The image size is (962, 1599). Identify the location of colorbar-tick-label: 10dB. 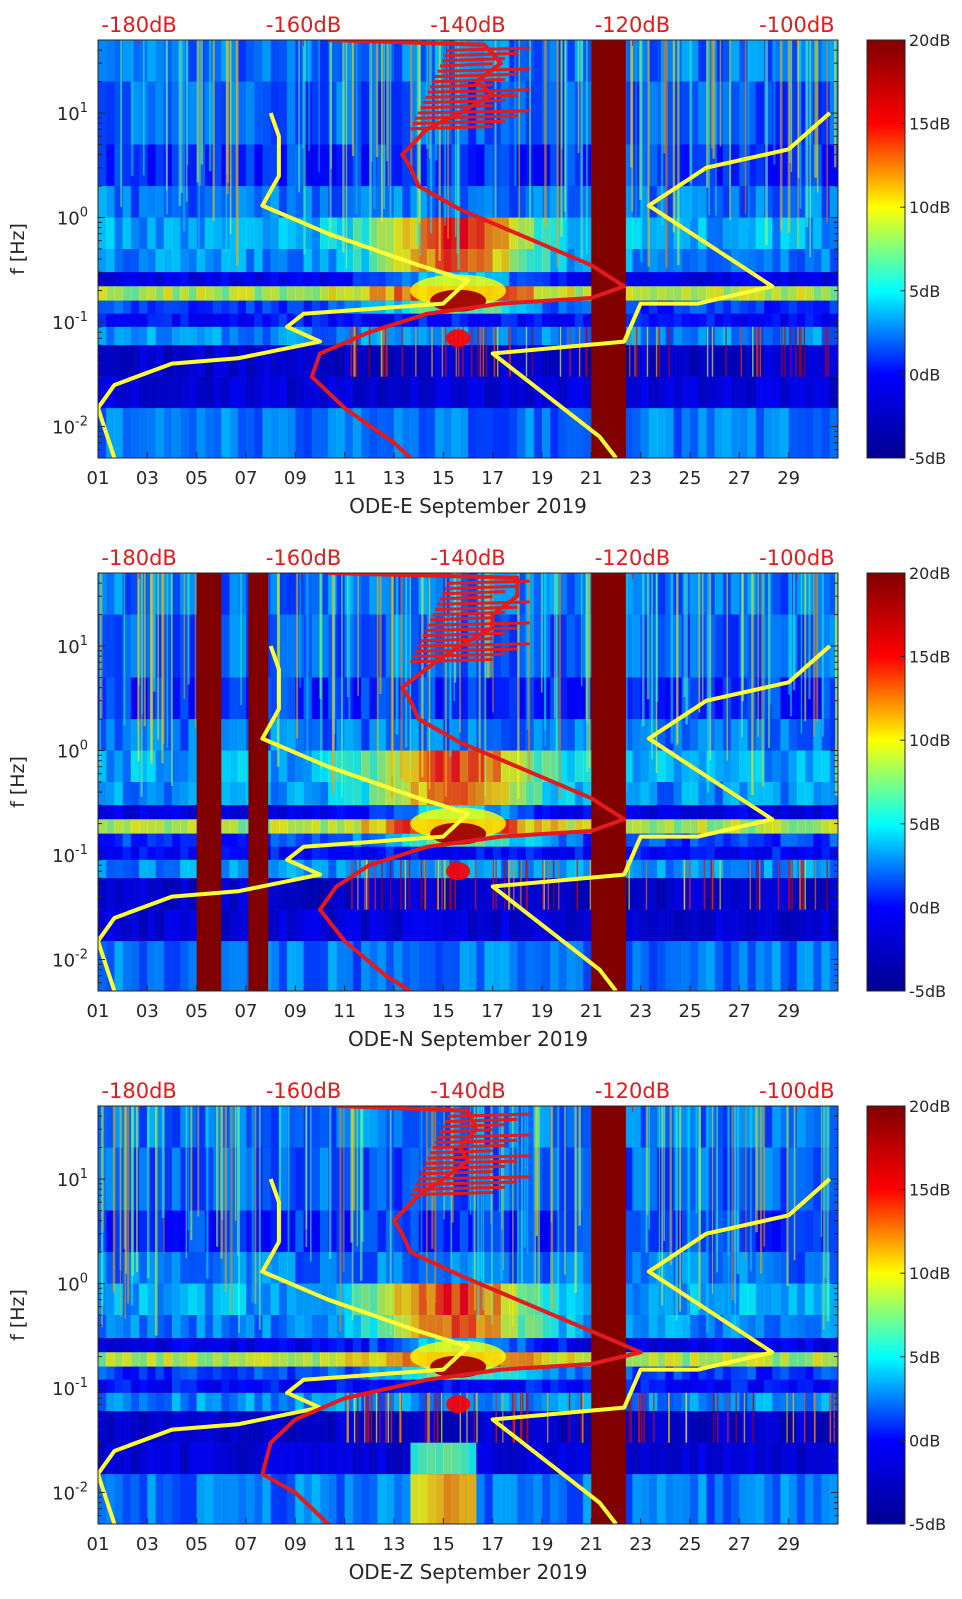
(930, 740).